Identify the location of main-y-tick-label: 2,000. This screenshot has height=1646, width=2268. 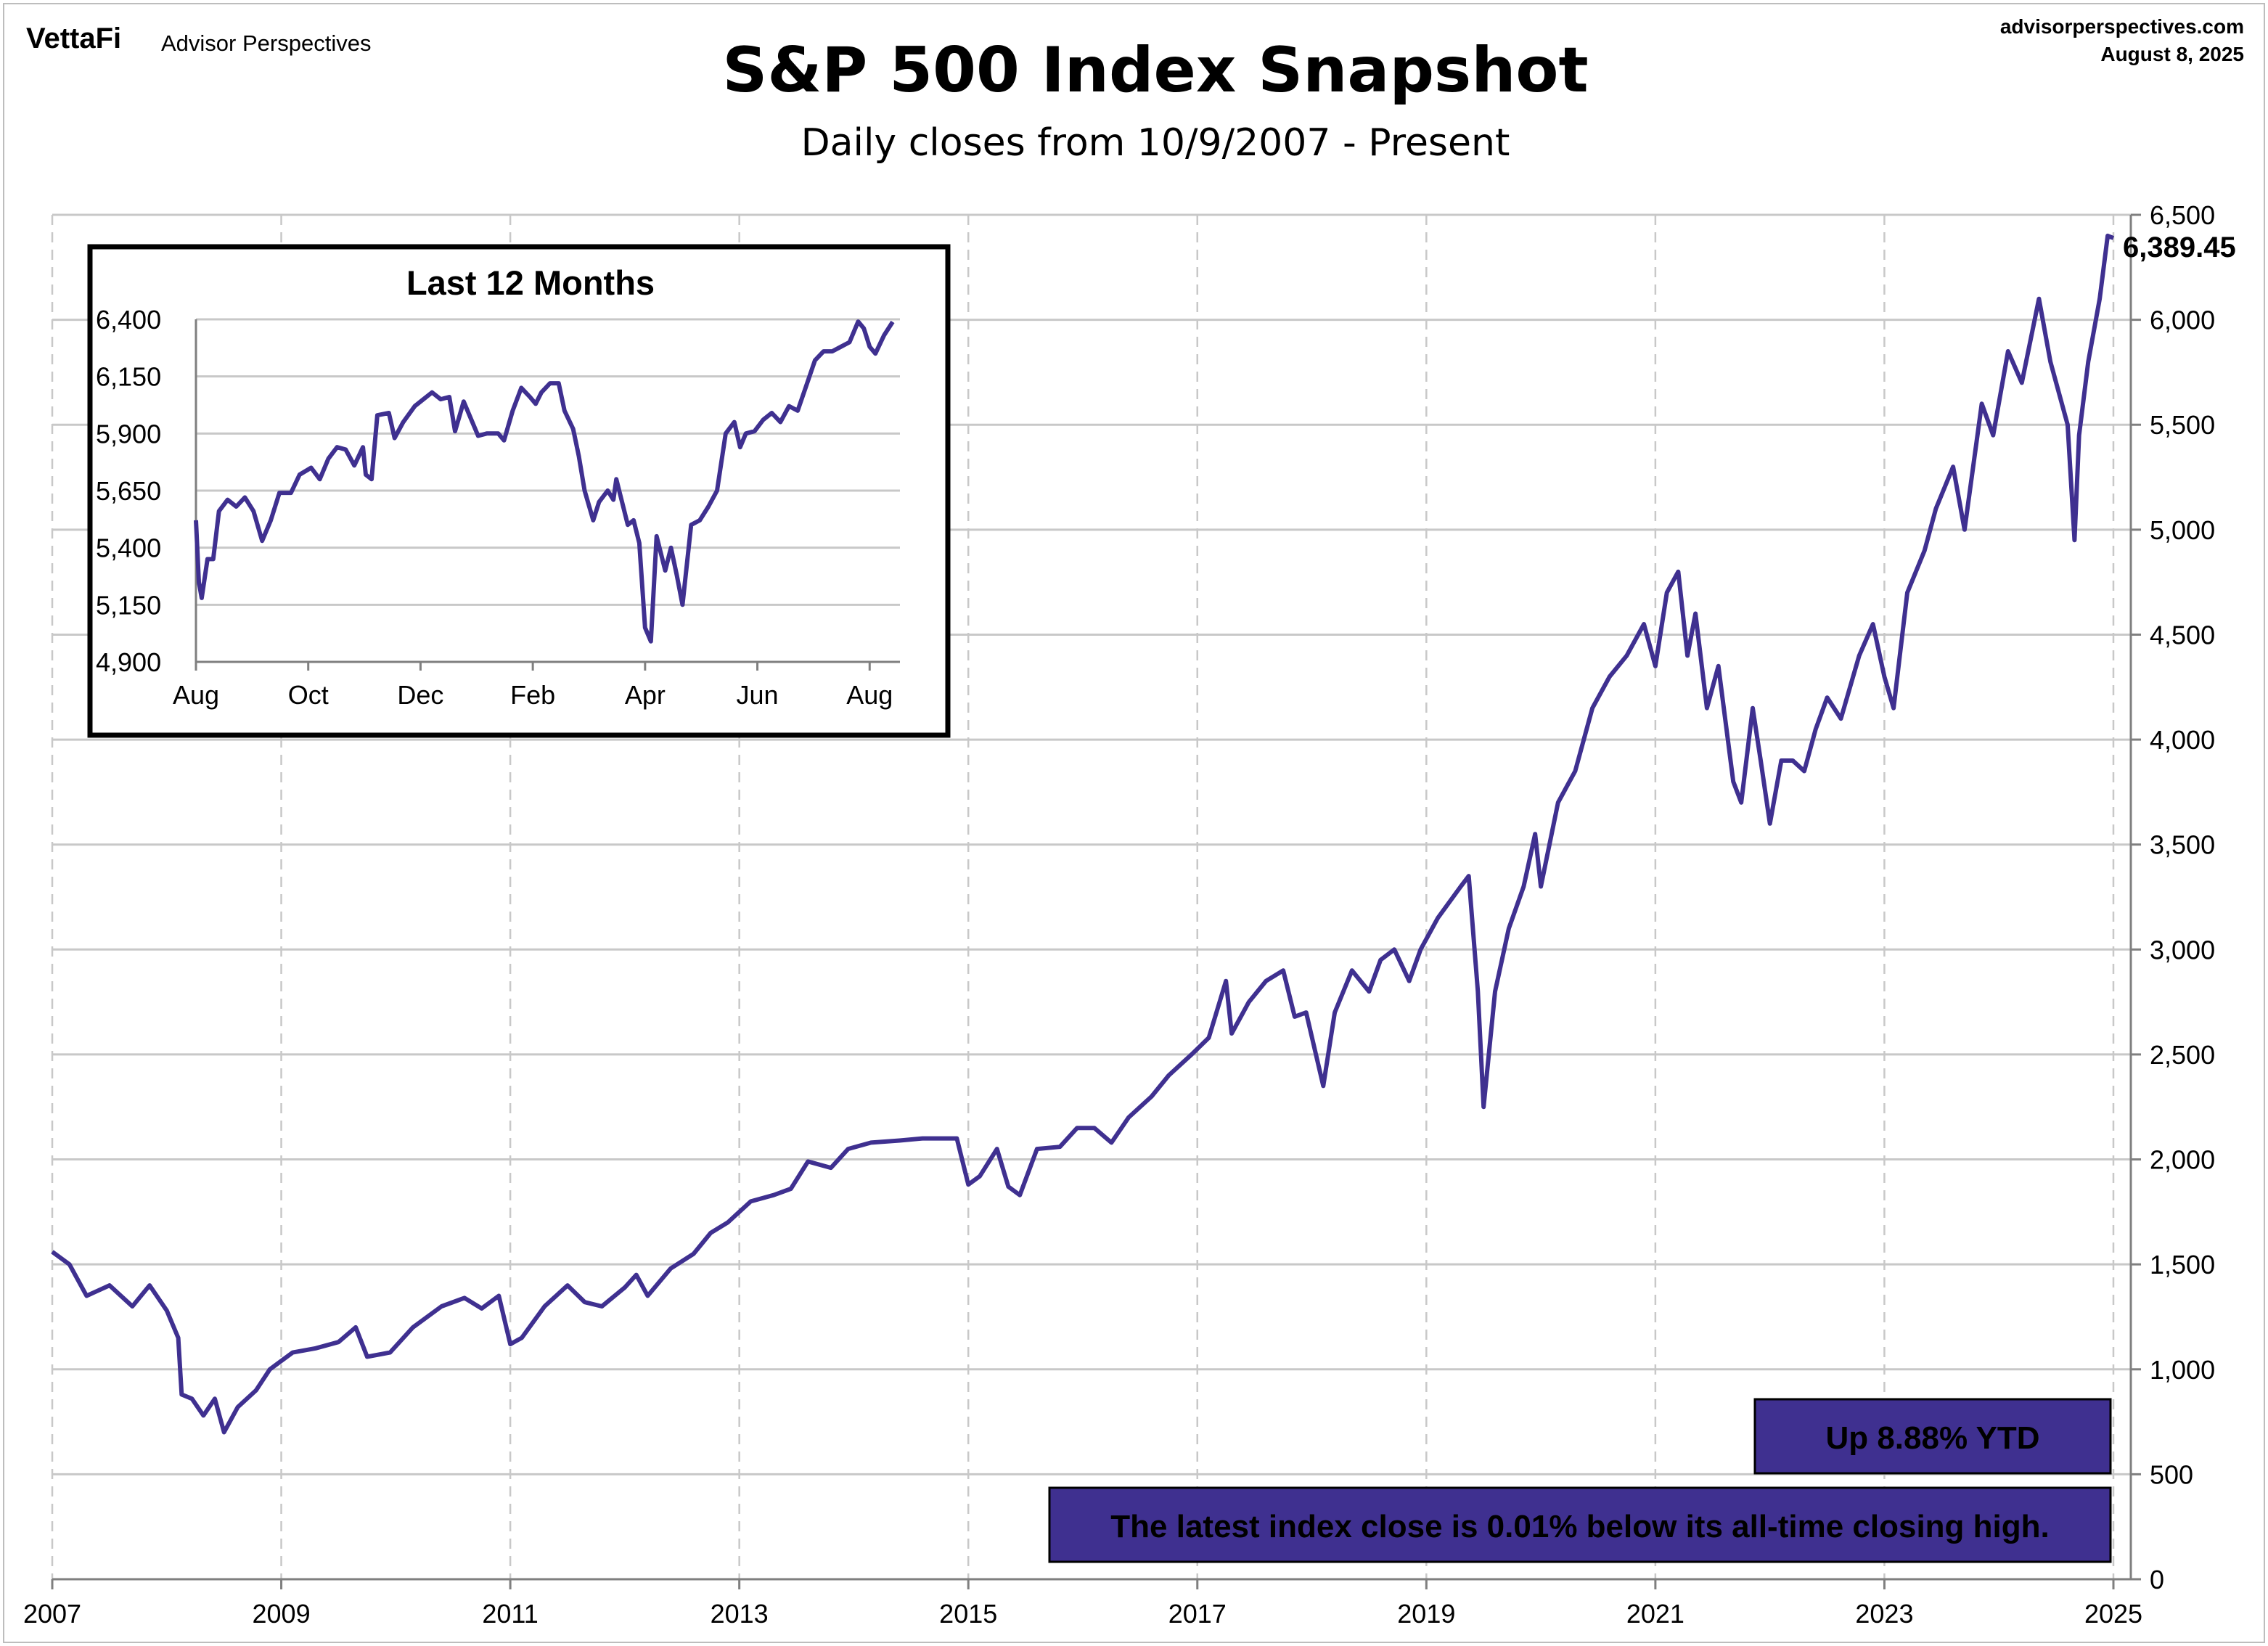
(2182, 1160).